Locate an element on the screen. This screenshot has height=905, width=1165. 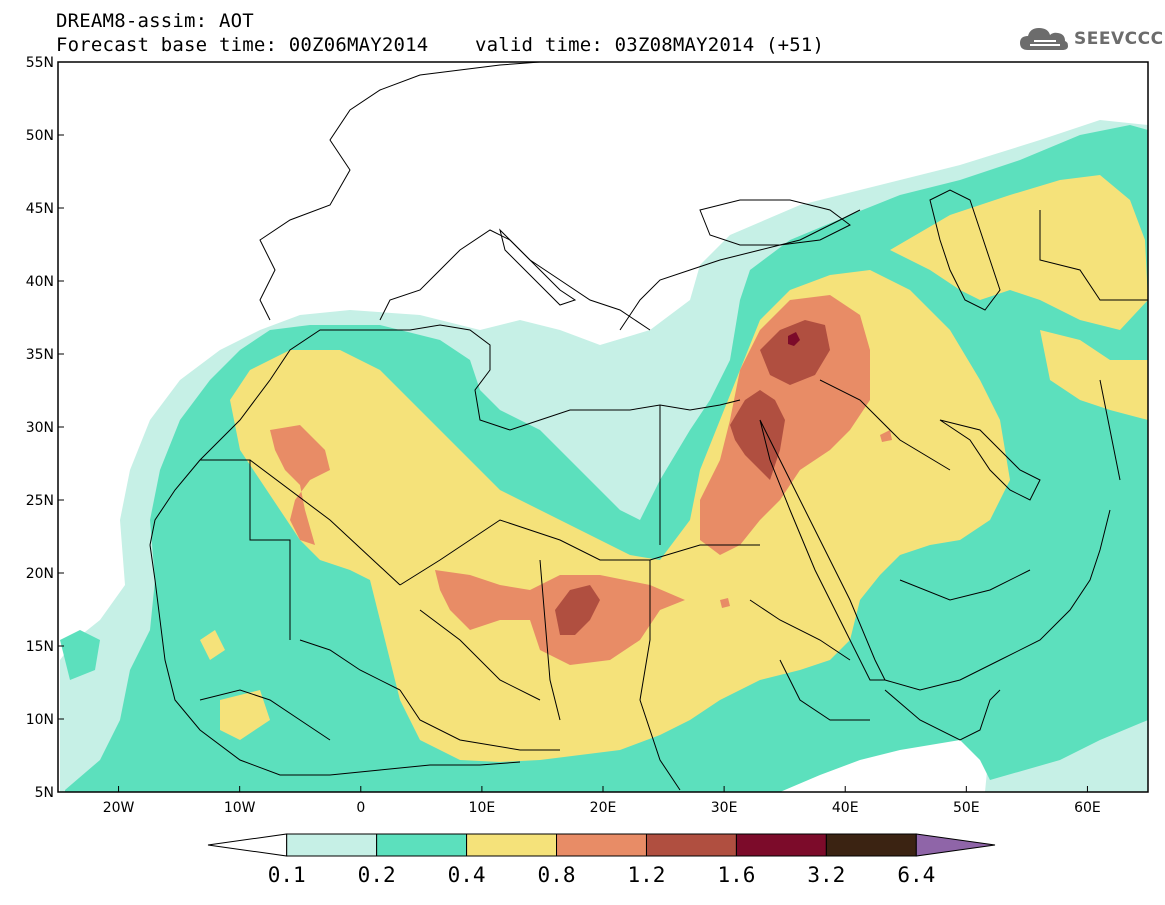
logo-text: SEEVCCC is located at coordinates (1119, 39).